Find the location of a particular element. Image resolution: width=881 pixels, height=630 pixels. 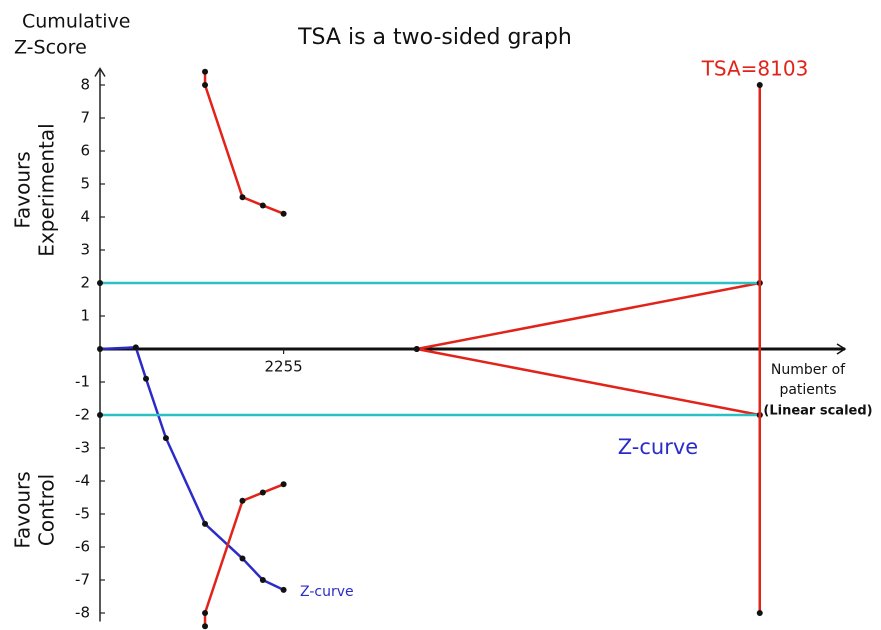

chart-title: TSA is a two-sided graph is located at coordinates (434, 37).